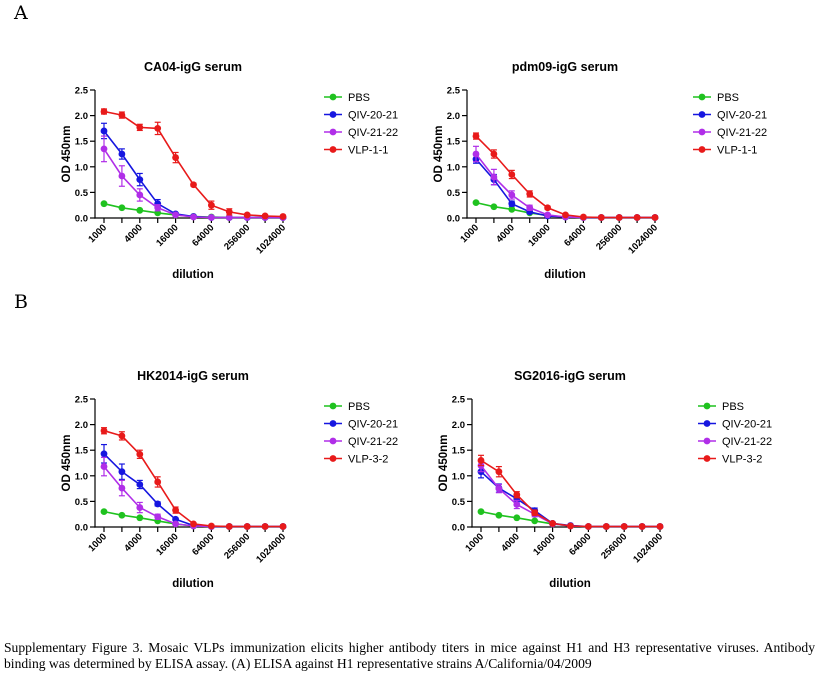 The width and height of the screenshot is (819, 700). What do you see at coordinates (737, 151) in the screenshot?
I see `legend-label: VLP-1-1` at bounding box center [737, 151].